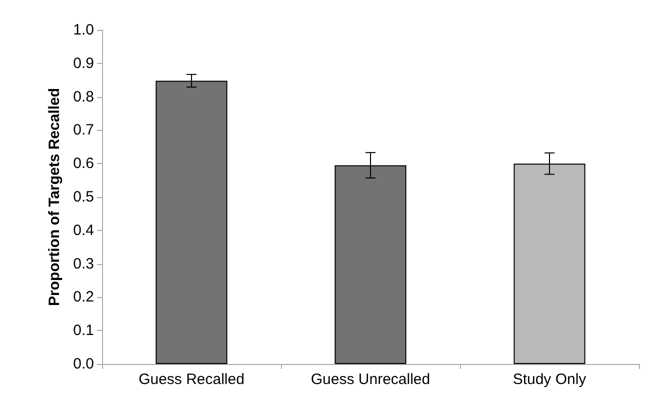 The width and height of the screenshot is (651, 410). What do you see at coordinates (549, 379) in the screenshot?
I see `x-tick-label: Study Only` at bounding box center [549, 379].